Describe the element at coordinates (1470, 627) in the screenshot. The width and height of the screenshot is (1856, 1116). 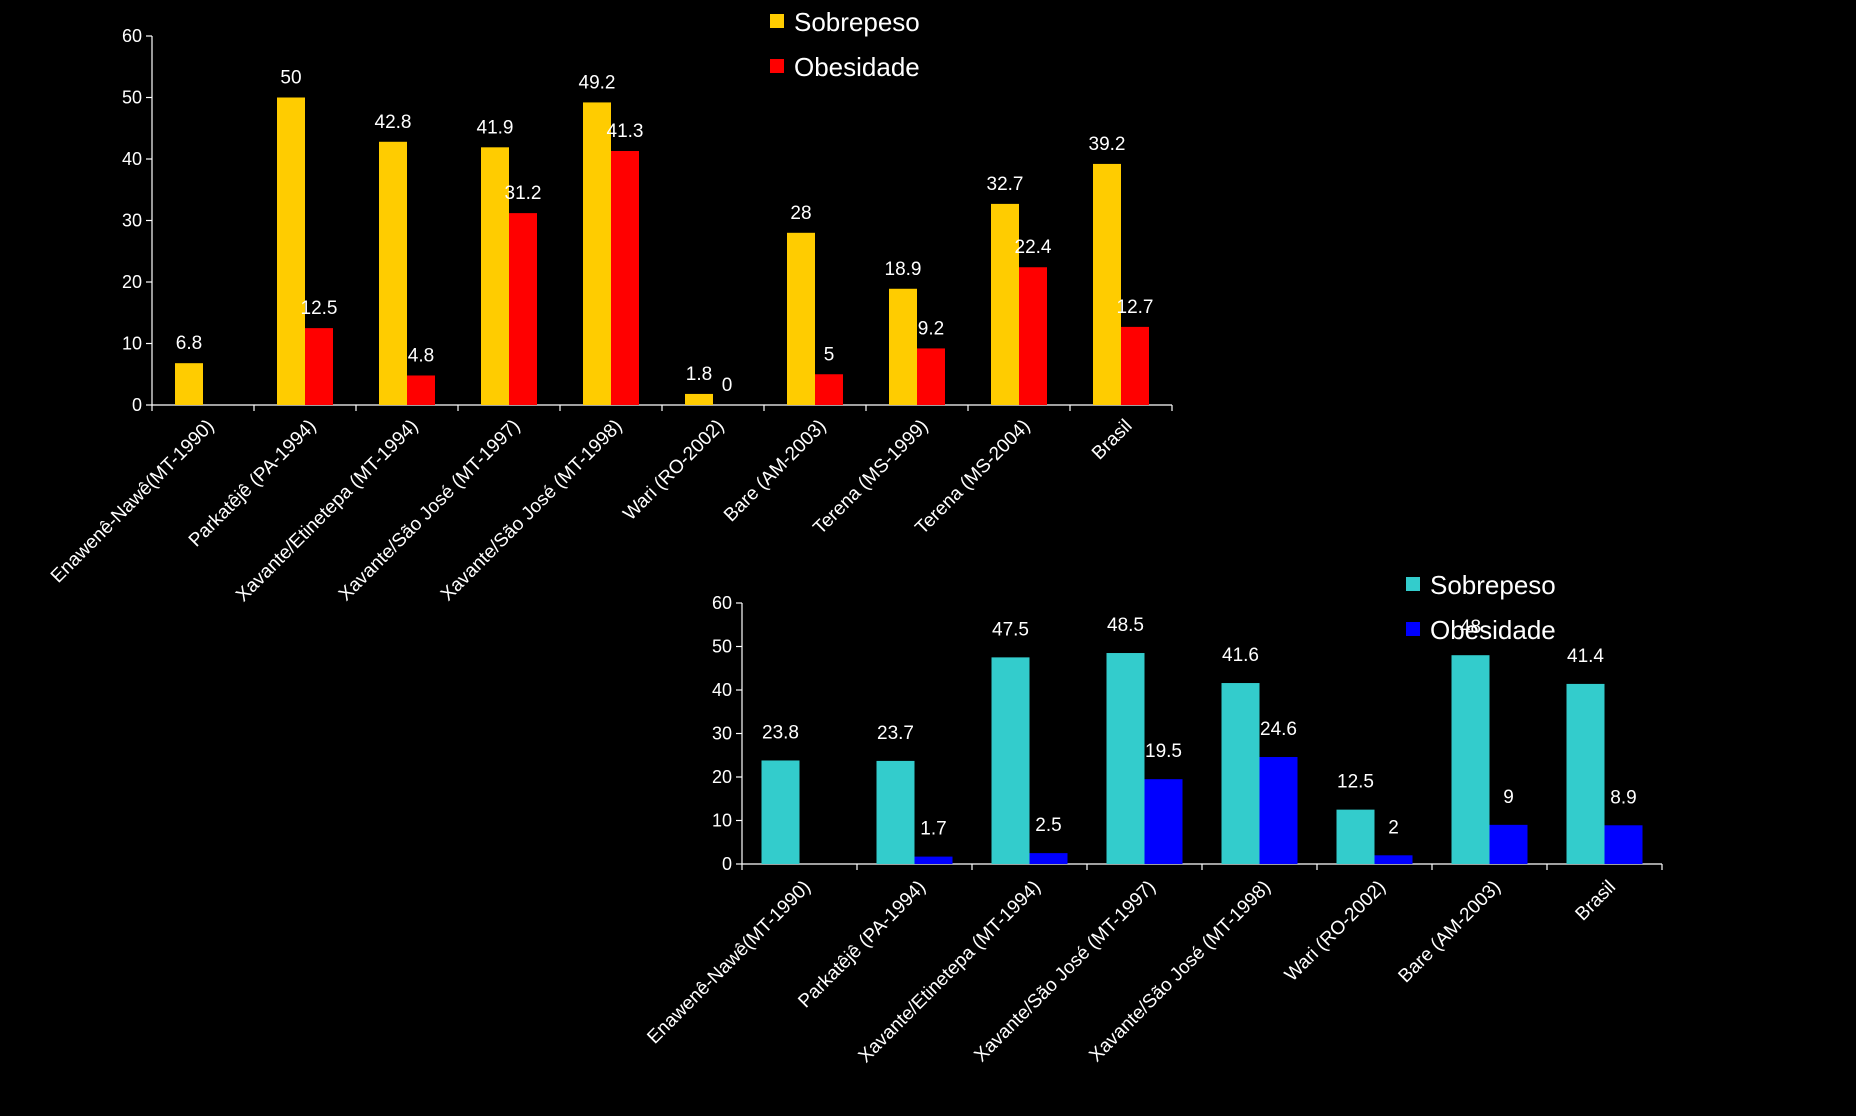
I see `data-label-sobrepeso-6: 48` at that location.